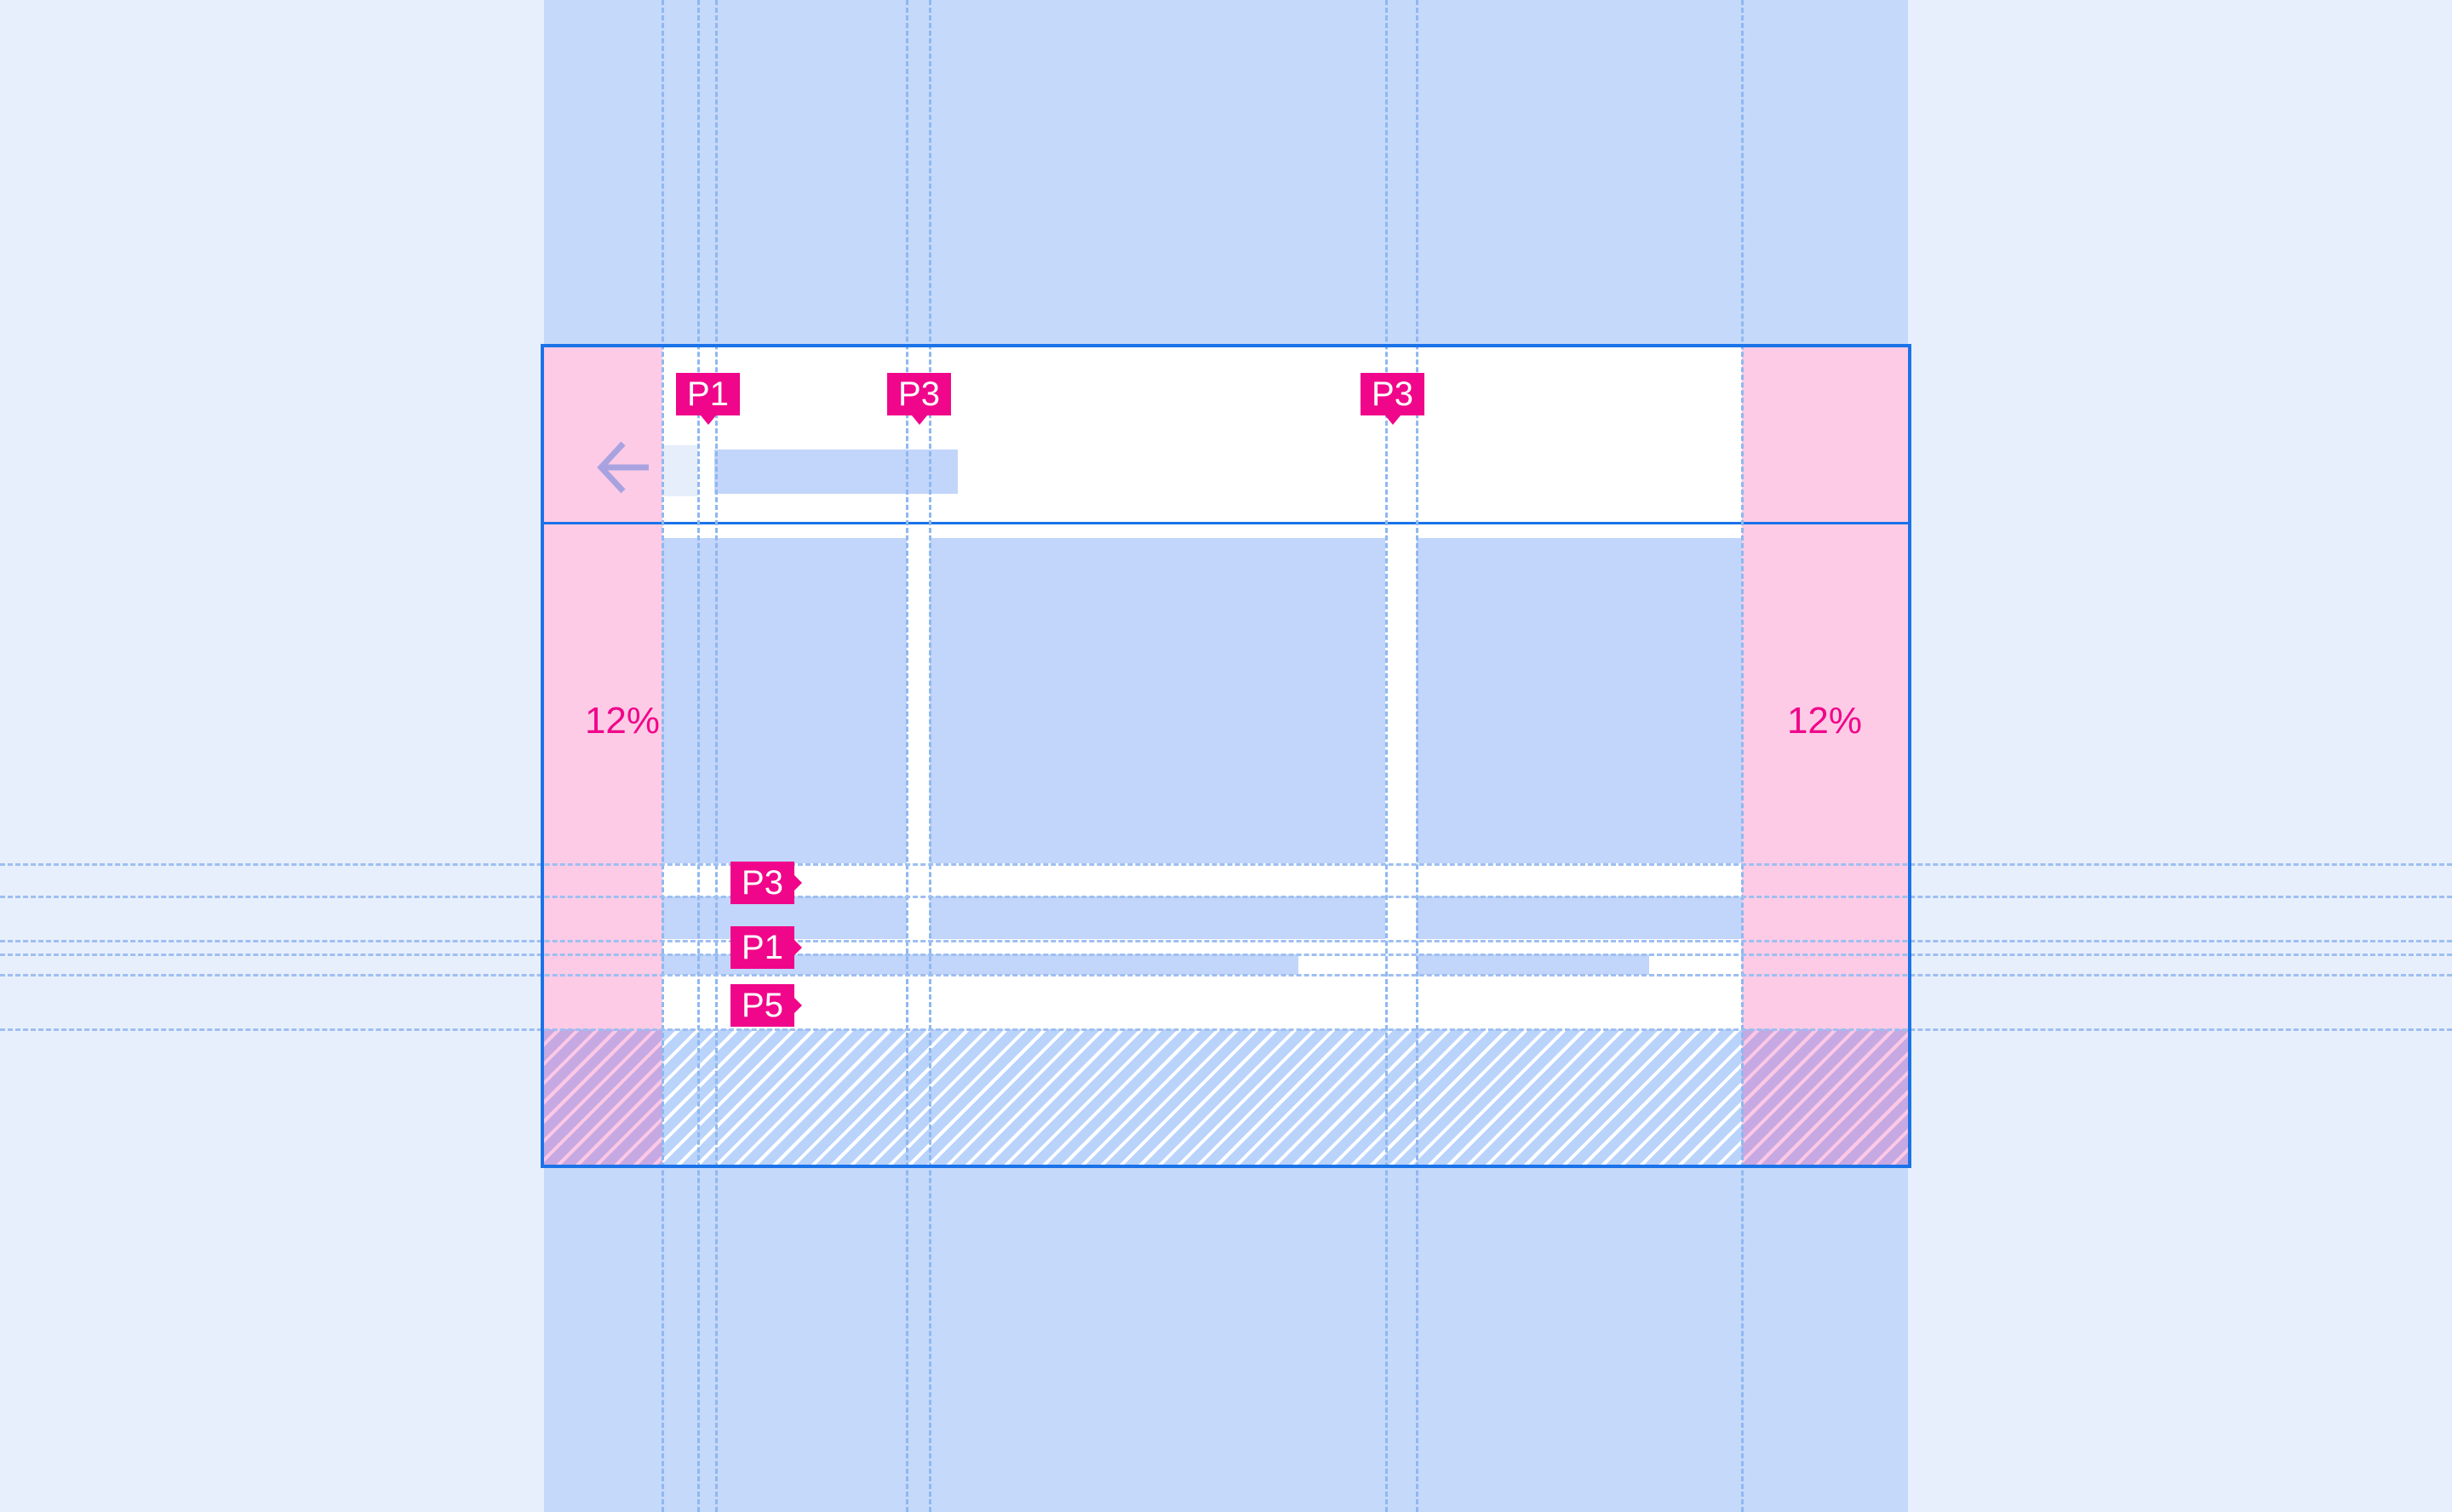 This screenshot has height=1512, width=2452. What do you see at coordinates (623, 467) in the screenshot?
I see `arrow-back-icon` at bounding box center [623, 467].